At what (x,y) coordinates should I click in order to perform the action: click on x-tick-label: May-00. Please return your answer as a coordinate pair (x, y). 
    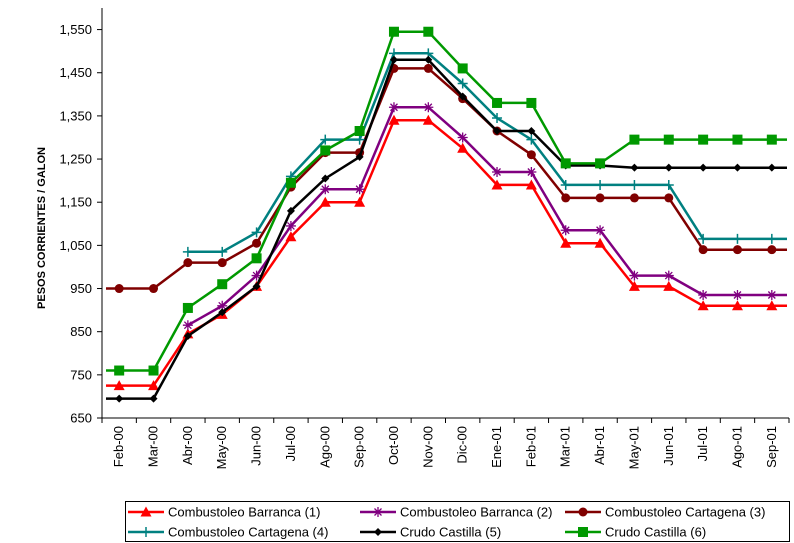
    Looking at the image, I should click on (221, 447).